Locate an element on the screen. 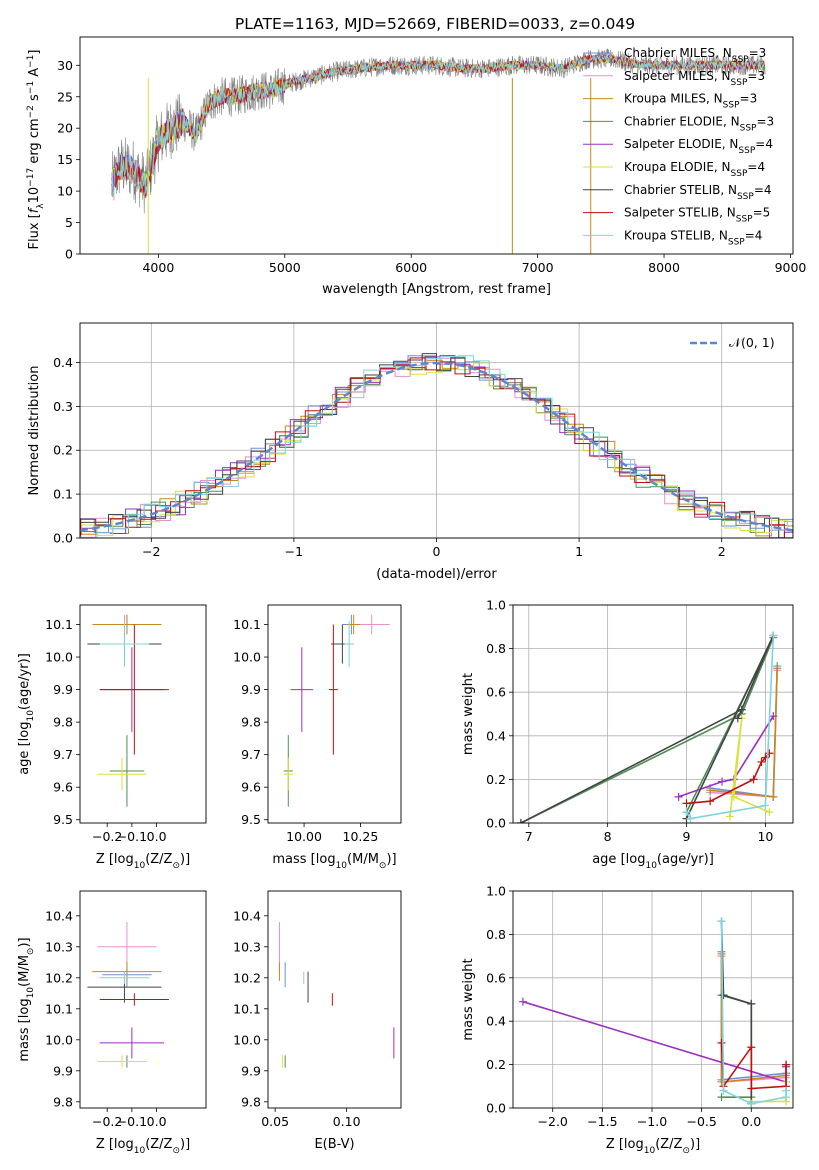 This screenshot has width=819, height=1170. y-tick-label: 0 is located at coordinates (69, 254).